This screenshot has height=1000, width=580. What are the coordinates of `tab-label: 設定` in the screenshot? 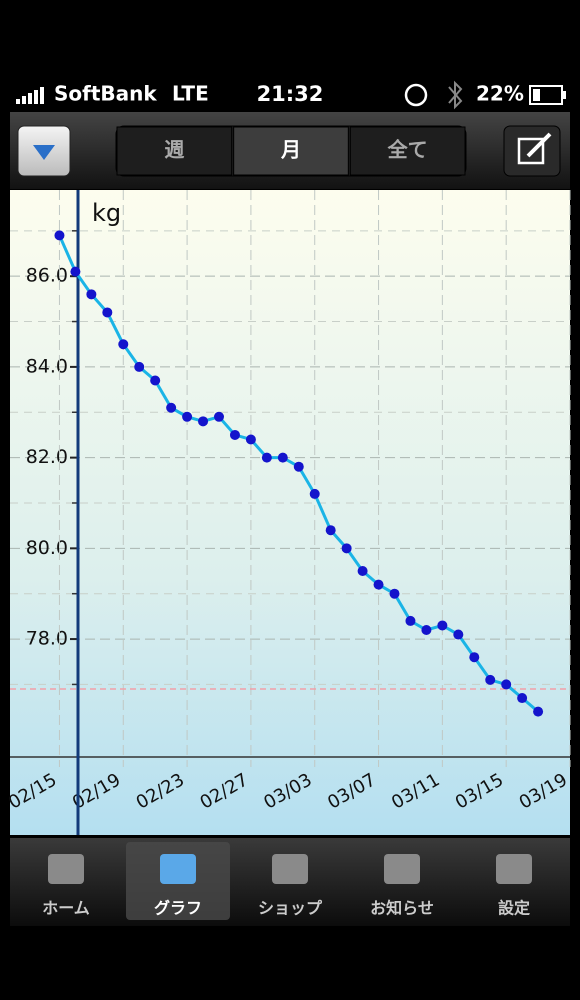 It's located at (514, 908).